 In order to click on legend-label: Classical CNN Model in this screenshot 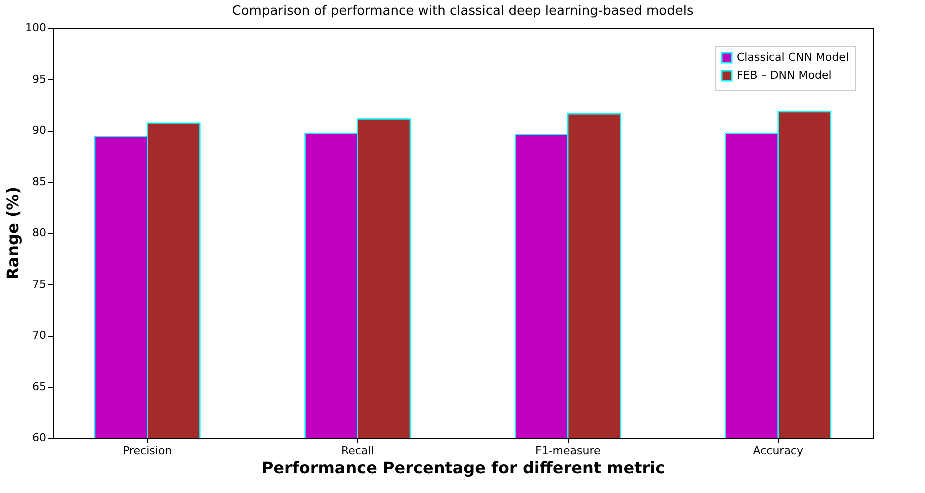, I will do `click(793, 57)`.